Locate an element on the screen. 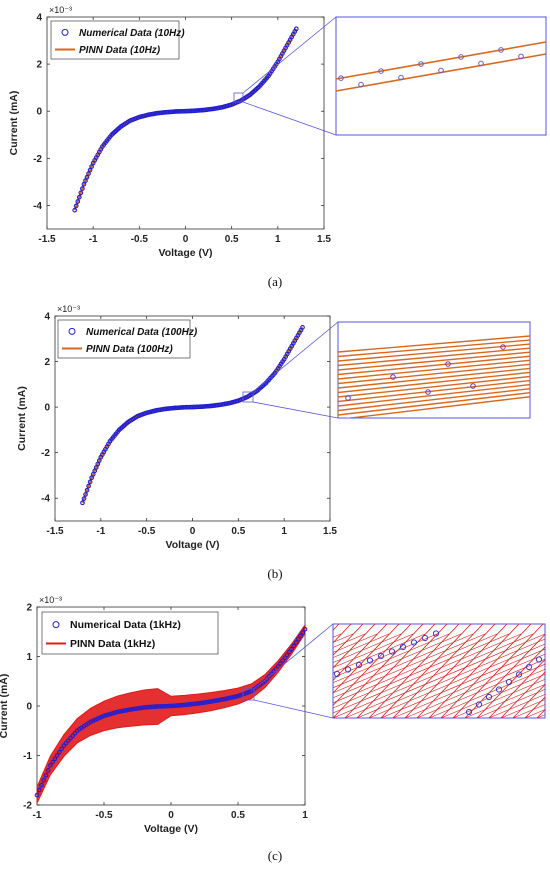 This screenshot has height=876, width=550. figure-caption: (a) is located at coordinates (275, 281).